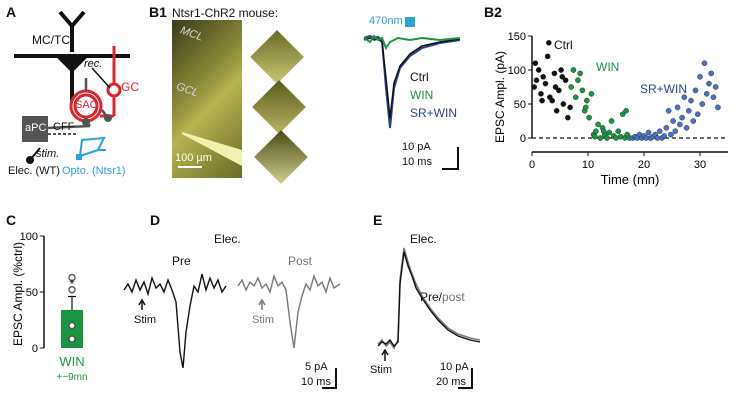 The image size is (741, 404). What do you see at coordinates (29, 237) in the screenshot?
I see `c-ytick-label: 100` at bounding box center [29, 237].